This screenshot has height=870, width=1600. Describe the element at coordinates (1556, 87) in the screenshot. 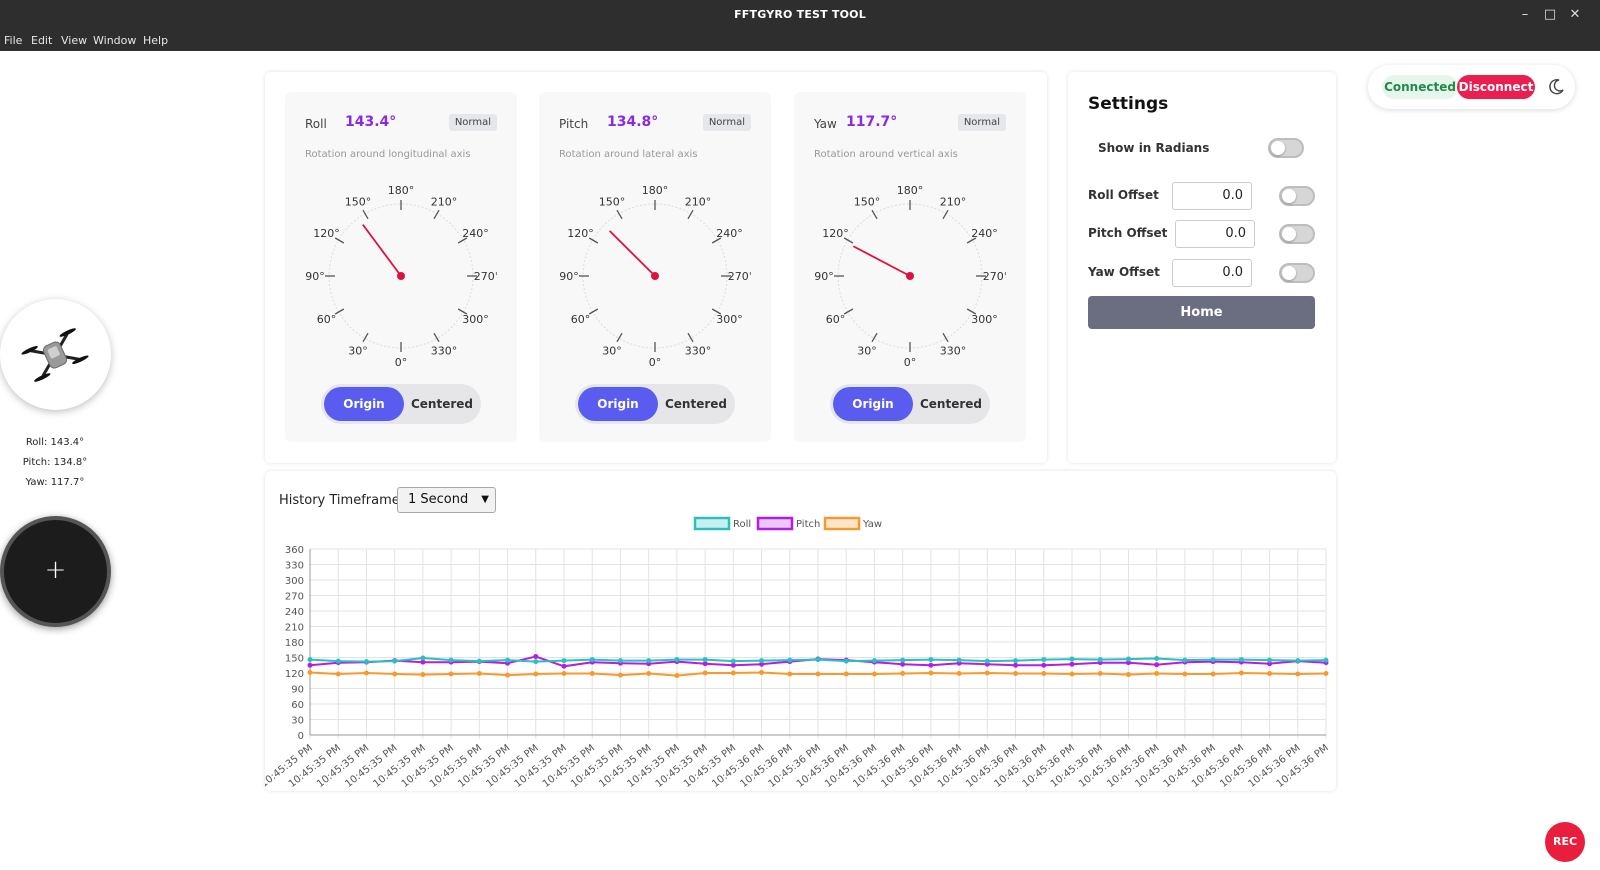

I see `moon-icon` at that location.